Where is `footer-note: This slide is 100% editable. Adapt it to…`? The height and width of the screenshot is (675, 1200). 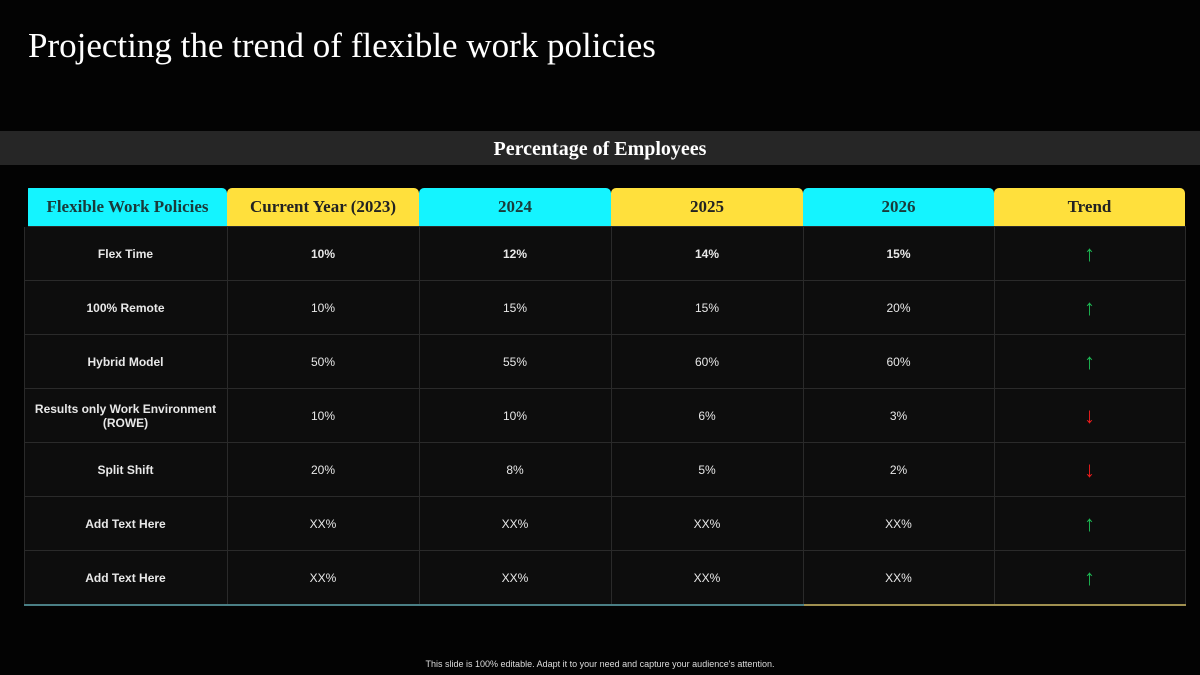
footer-note: This slide is 100% editable. Adapt it to… is located at coordinates (600, 664).